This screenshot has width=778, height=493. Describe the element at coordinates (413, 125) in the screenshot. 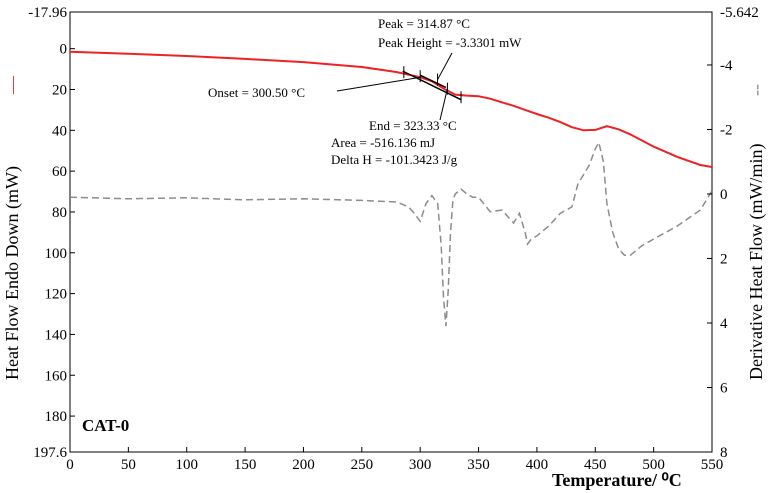

I see `annotation-end: End = 323.33 °C` at that location.